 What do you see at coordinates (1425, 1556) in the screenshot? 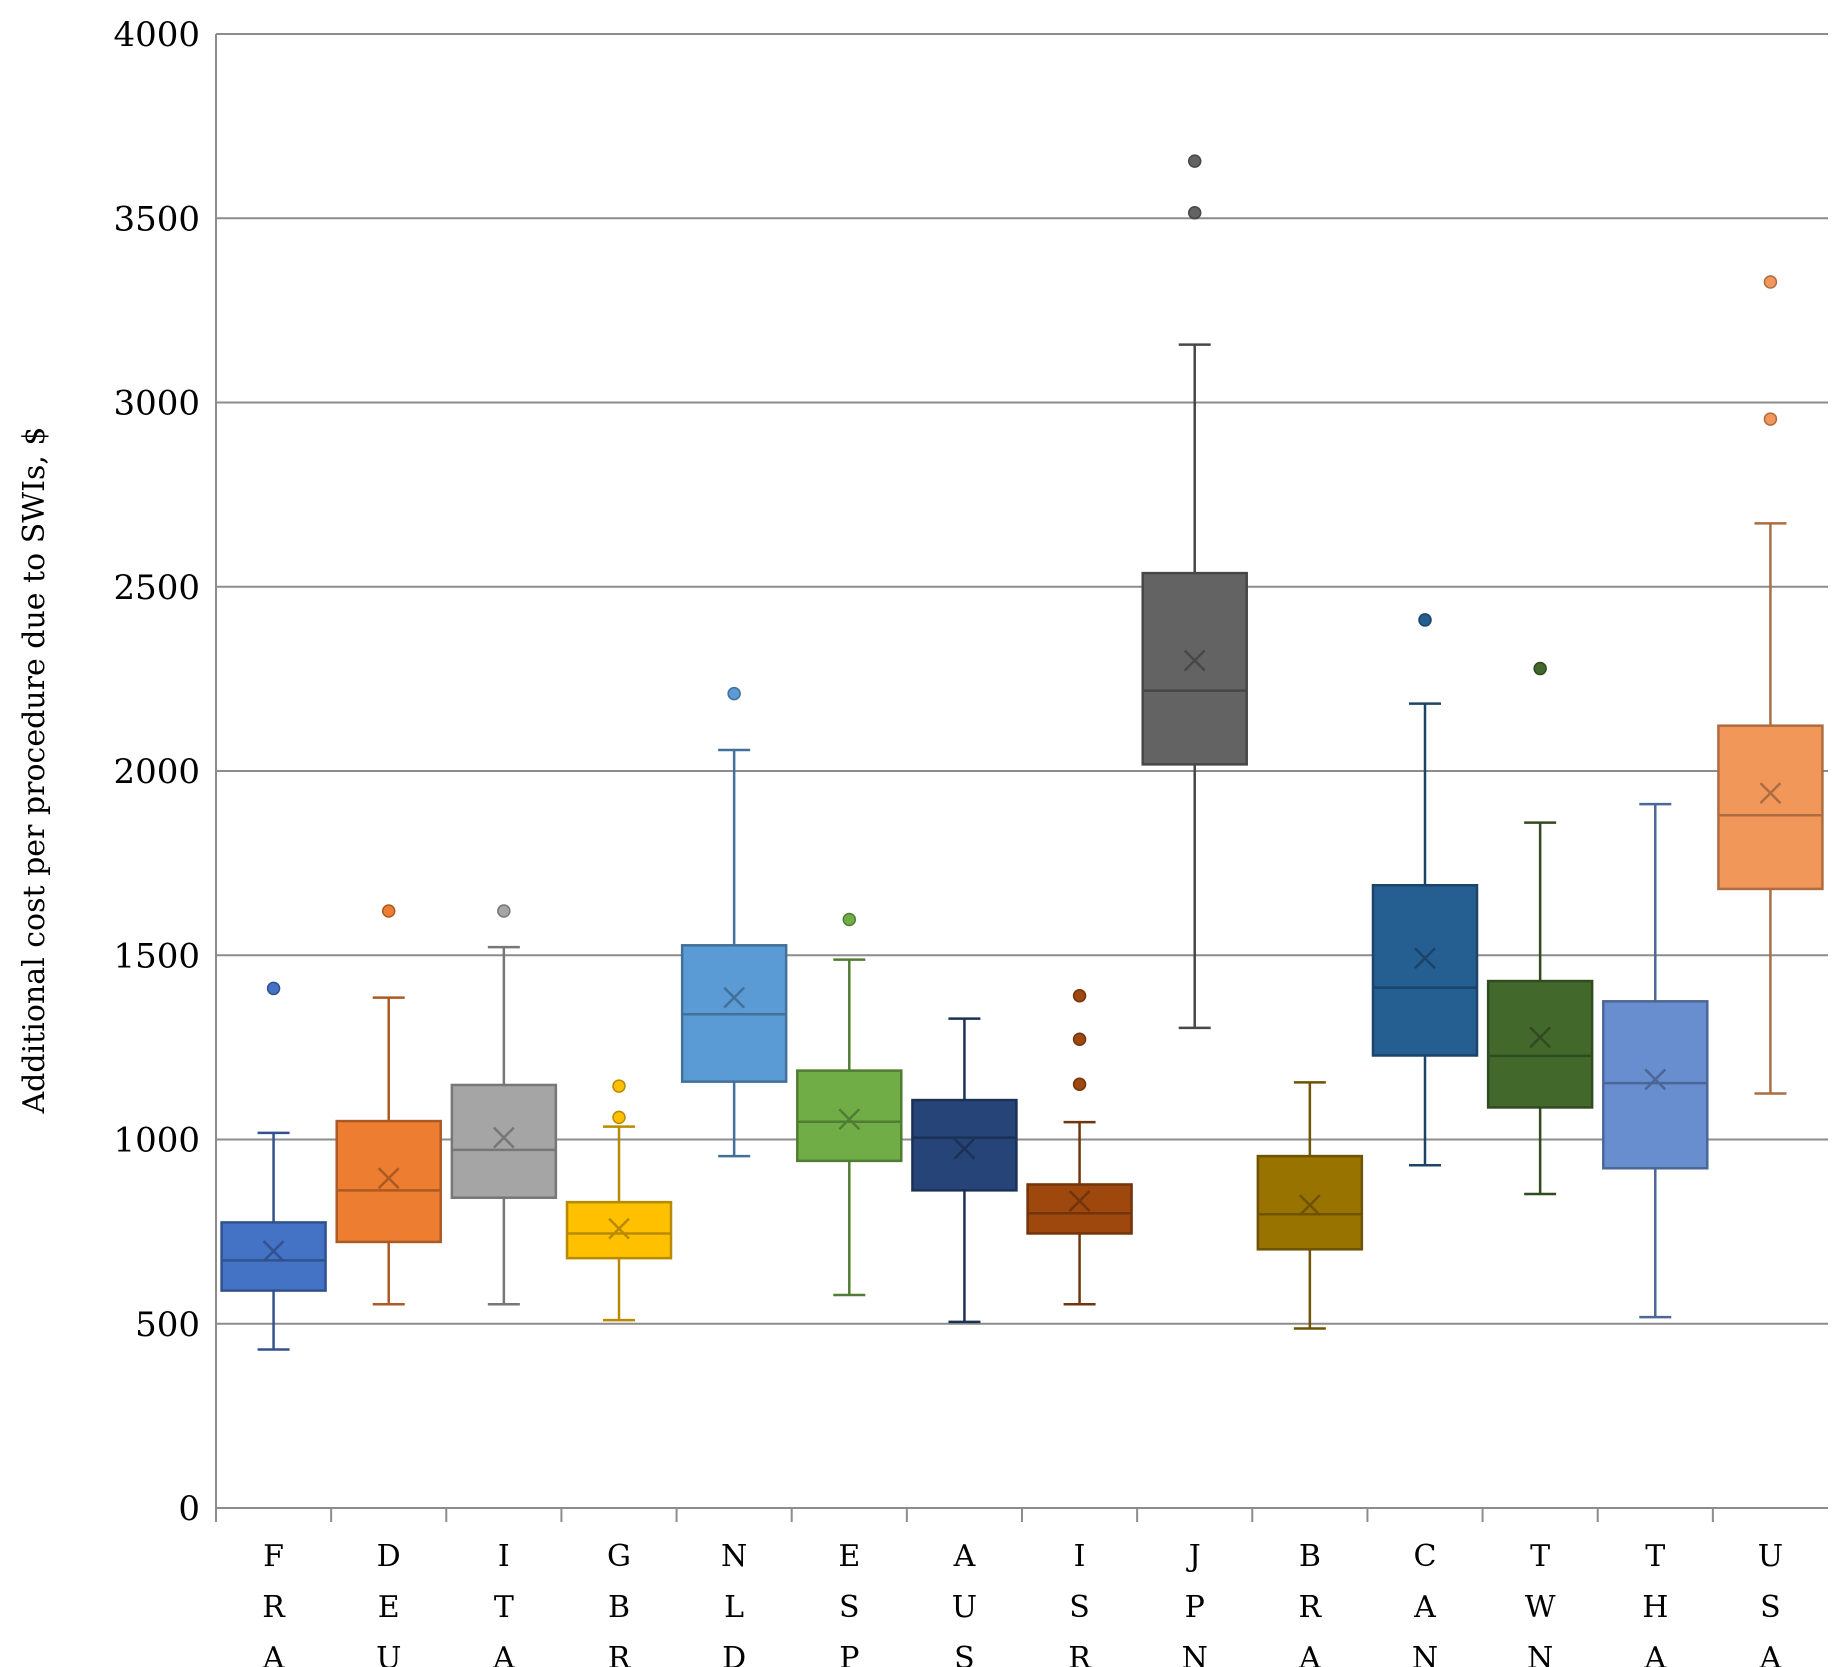
I see `x-tick-label-letter: C` at bounding box center [1425, 1556].